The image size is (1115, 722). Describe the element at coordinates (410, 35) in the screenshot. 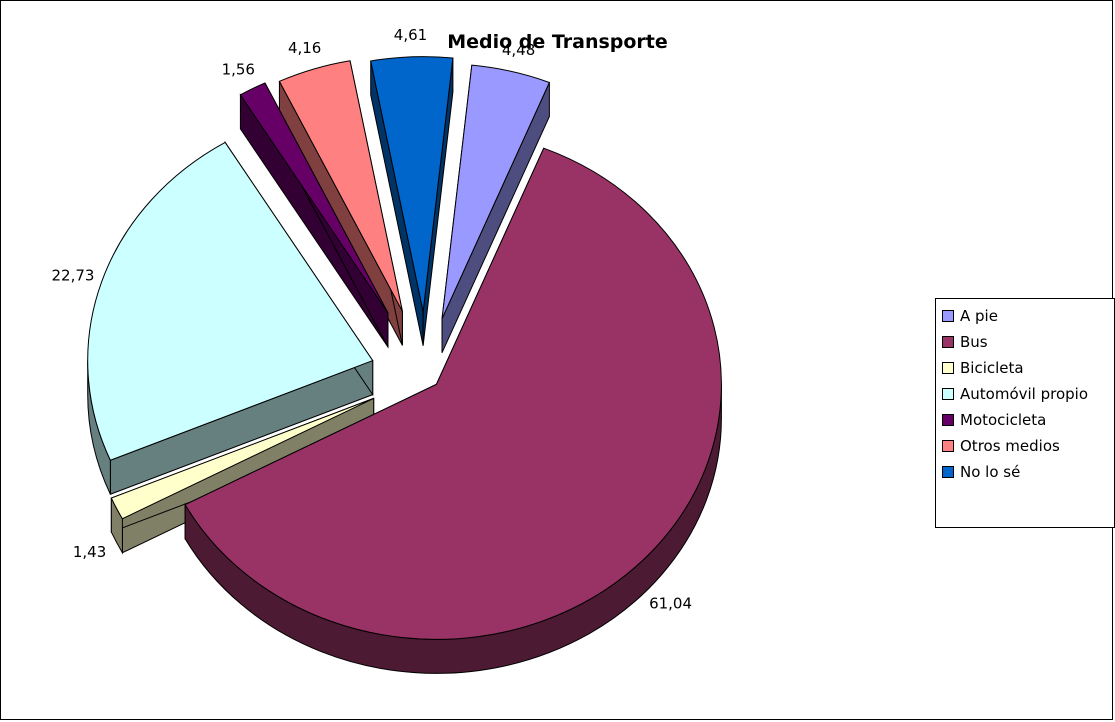

I see `data-label-no-lo-s-: 4,61` at that location.